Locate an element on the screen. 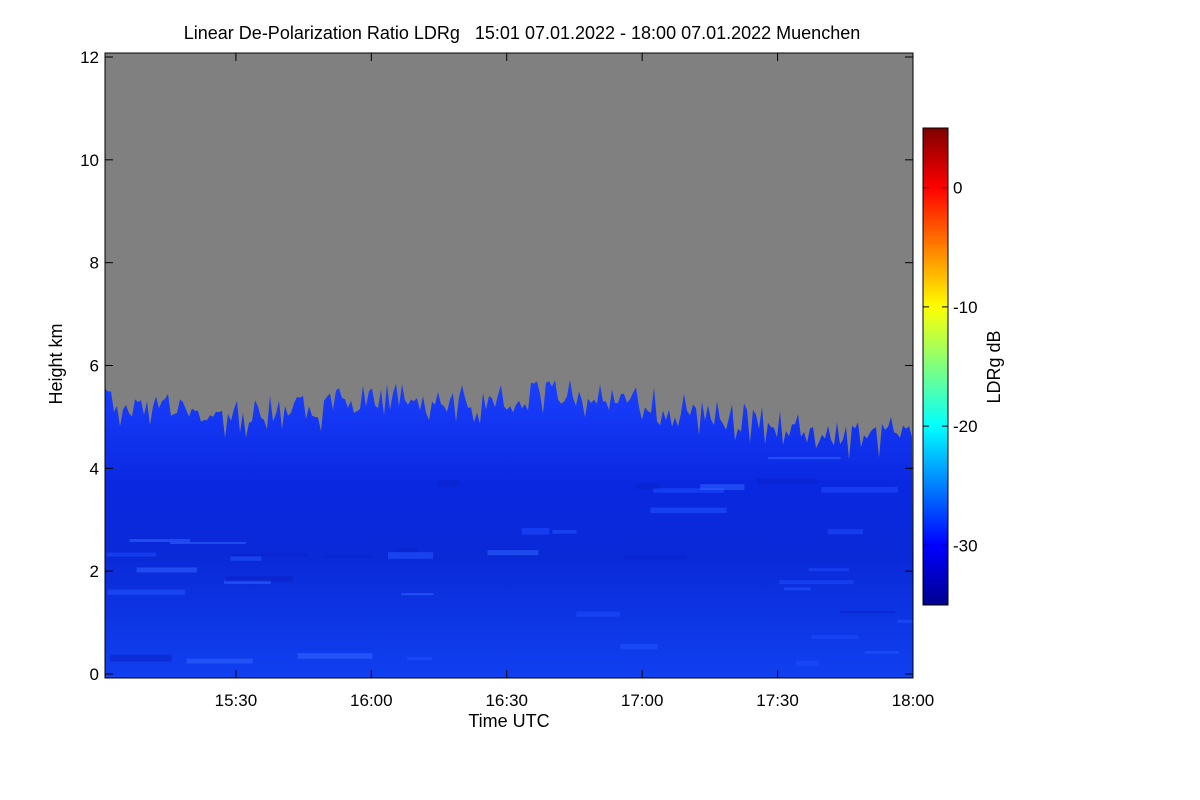  x-tick-label: 15:30 is located at coordinates (236, 700).